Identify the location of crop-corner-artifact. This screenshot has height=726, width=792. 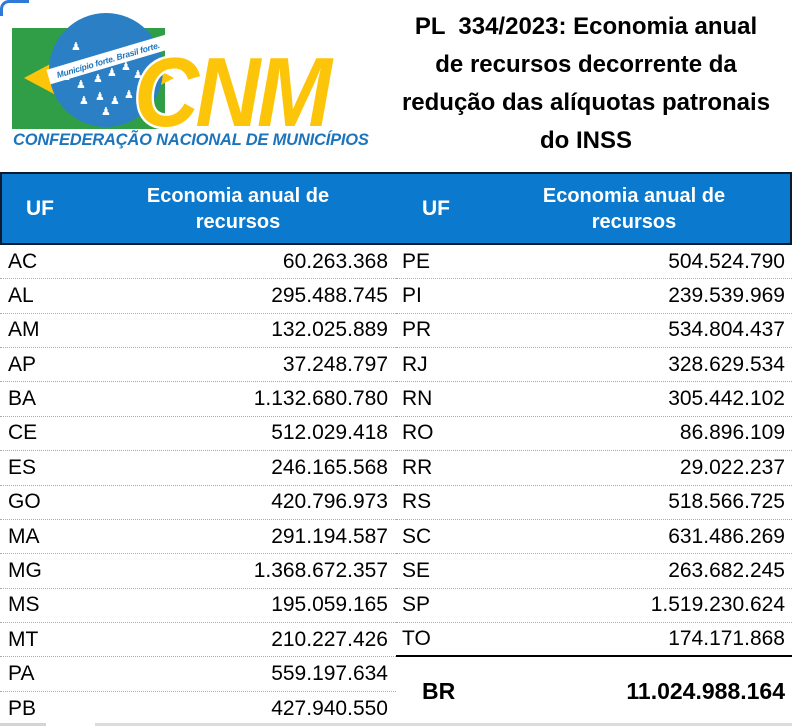
(14, 8).